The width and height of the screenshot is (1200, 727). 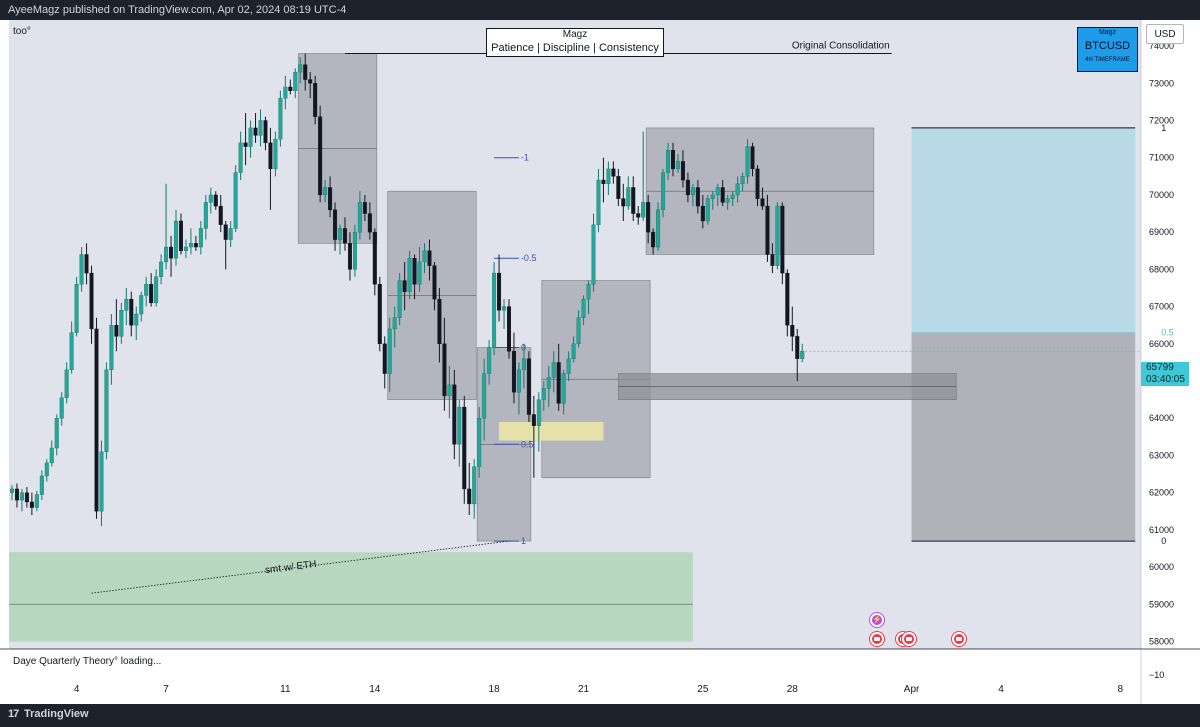 I want to click on tradingview-logo: 17 TradingView, so click(x=48, y=714).